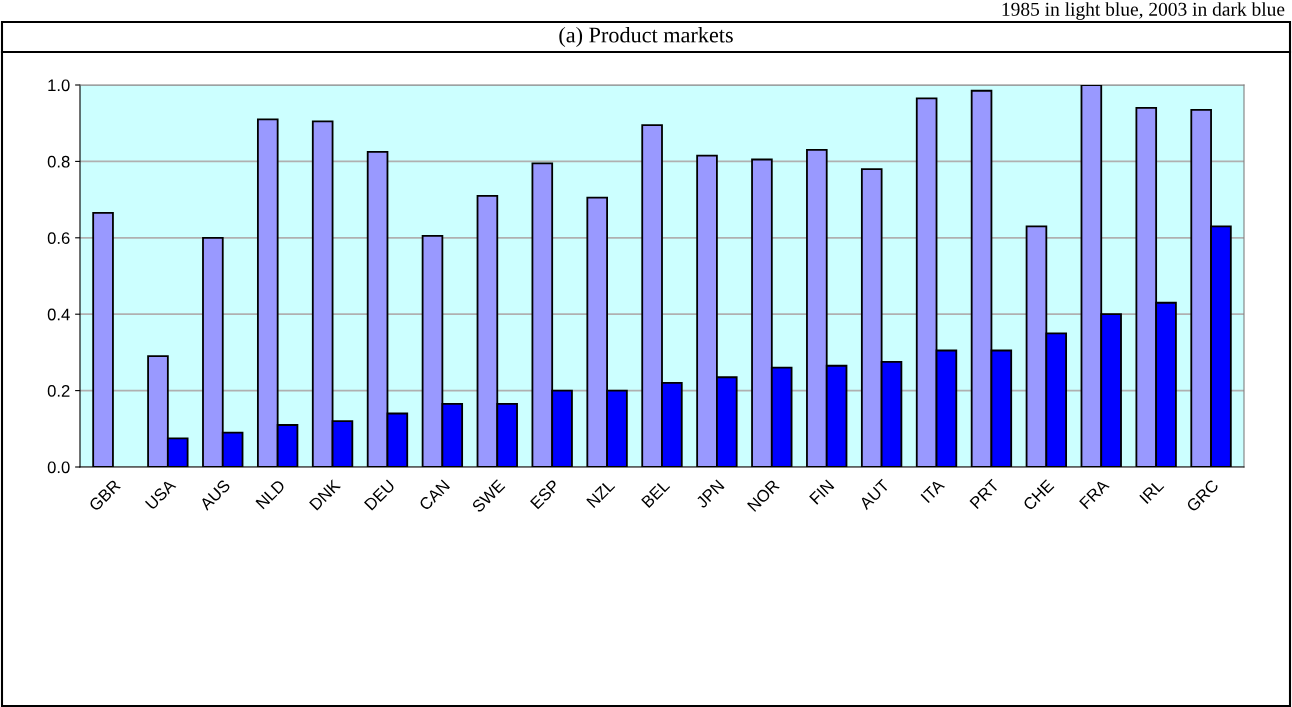  Describe the element at coordinates (58, 314) in the screenshot. I see `y-tick-label: 0.4` at that location.